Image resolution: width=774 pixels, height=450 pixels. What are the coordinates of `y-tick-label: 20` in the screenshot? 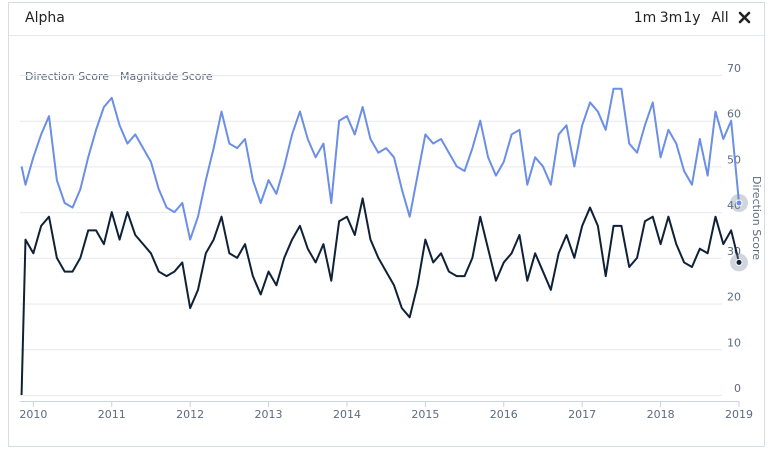 It's located at (734, 297).